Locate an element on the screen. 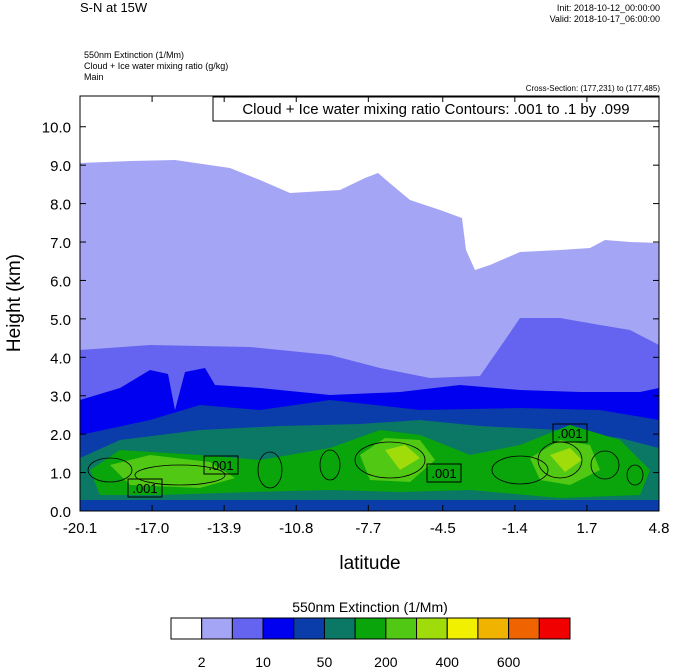 The width and height of the screenshot is (674, 668). chart-title: S-N at 15W is located at coordinates (114, 7).